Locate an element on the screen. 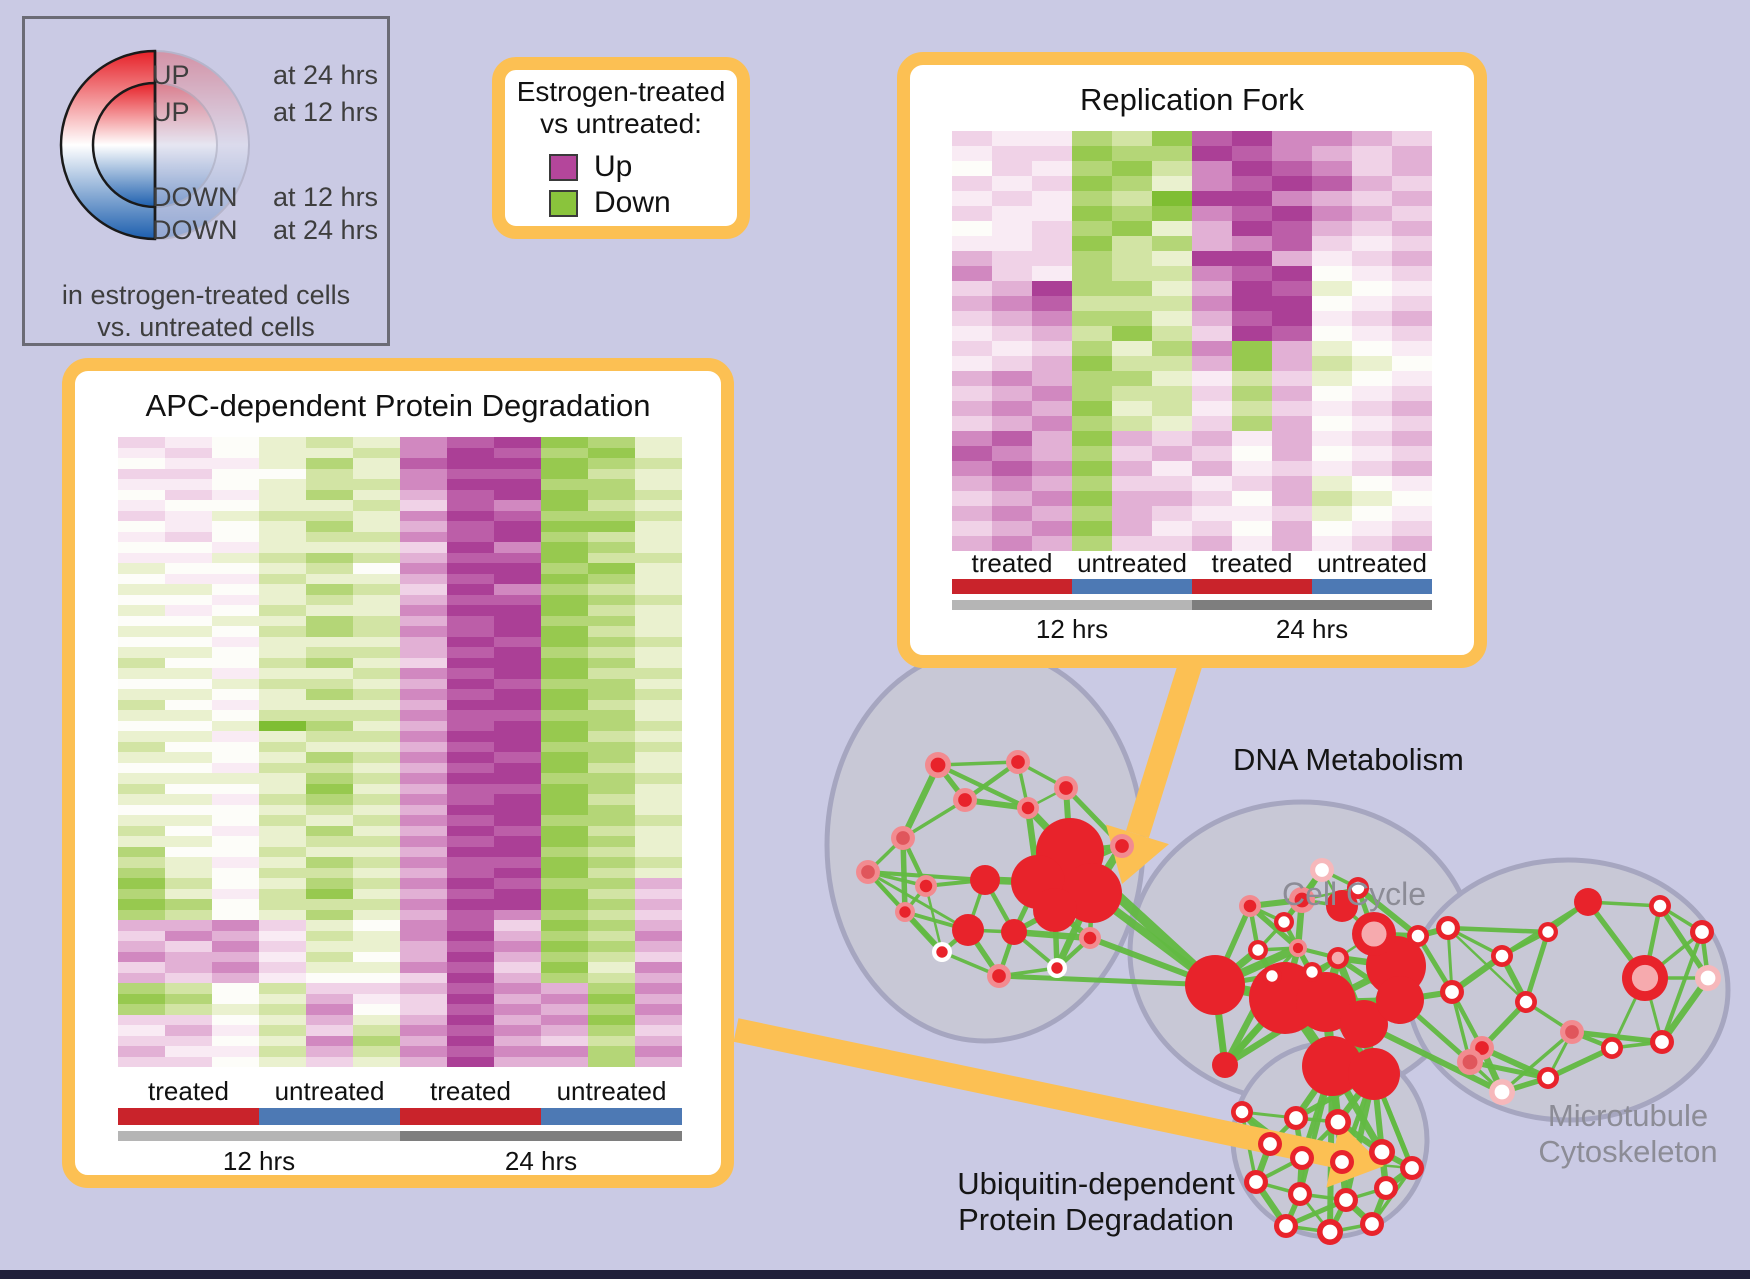 This screenshot has height=1279, width=1750. ubiquitin-node-inner is located at coordinates (1302, 1158).